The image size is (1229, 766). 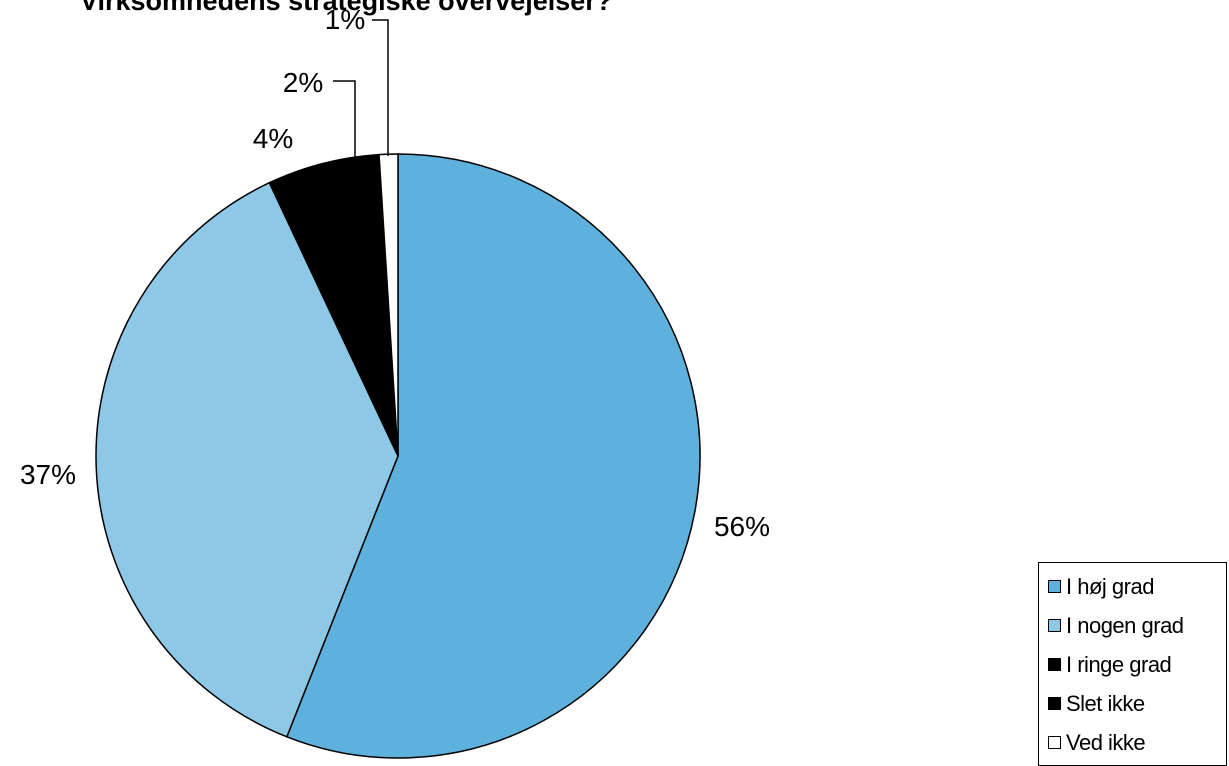 What do you see at coordinates (345, 19) in the screenshot?
I see `data-label: 1%` at bounding box center [345, 19].